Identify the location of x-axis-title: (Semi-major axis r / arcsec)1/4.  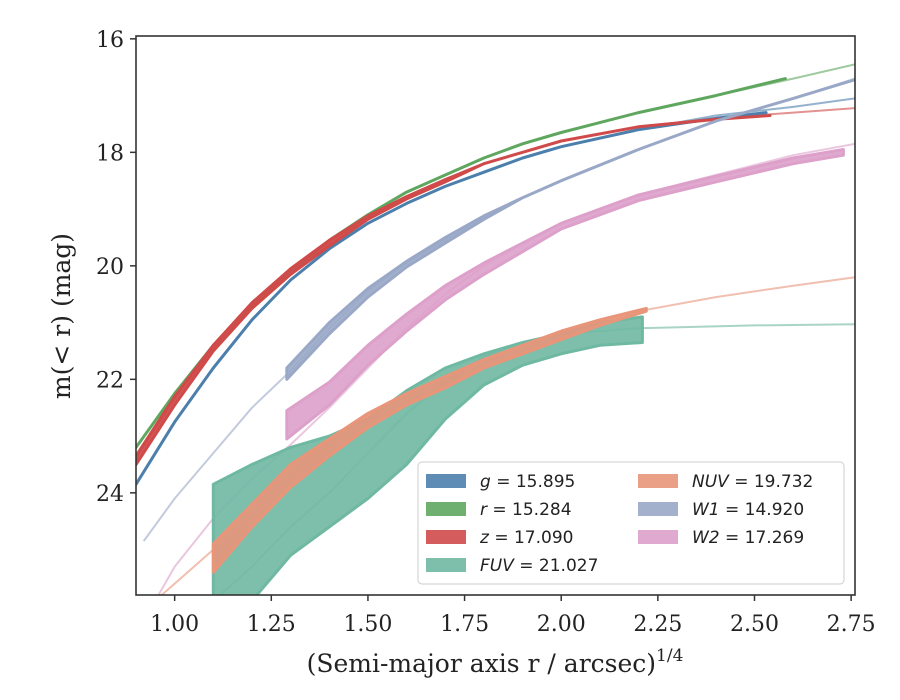
(495, 662).